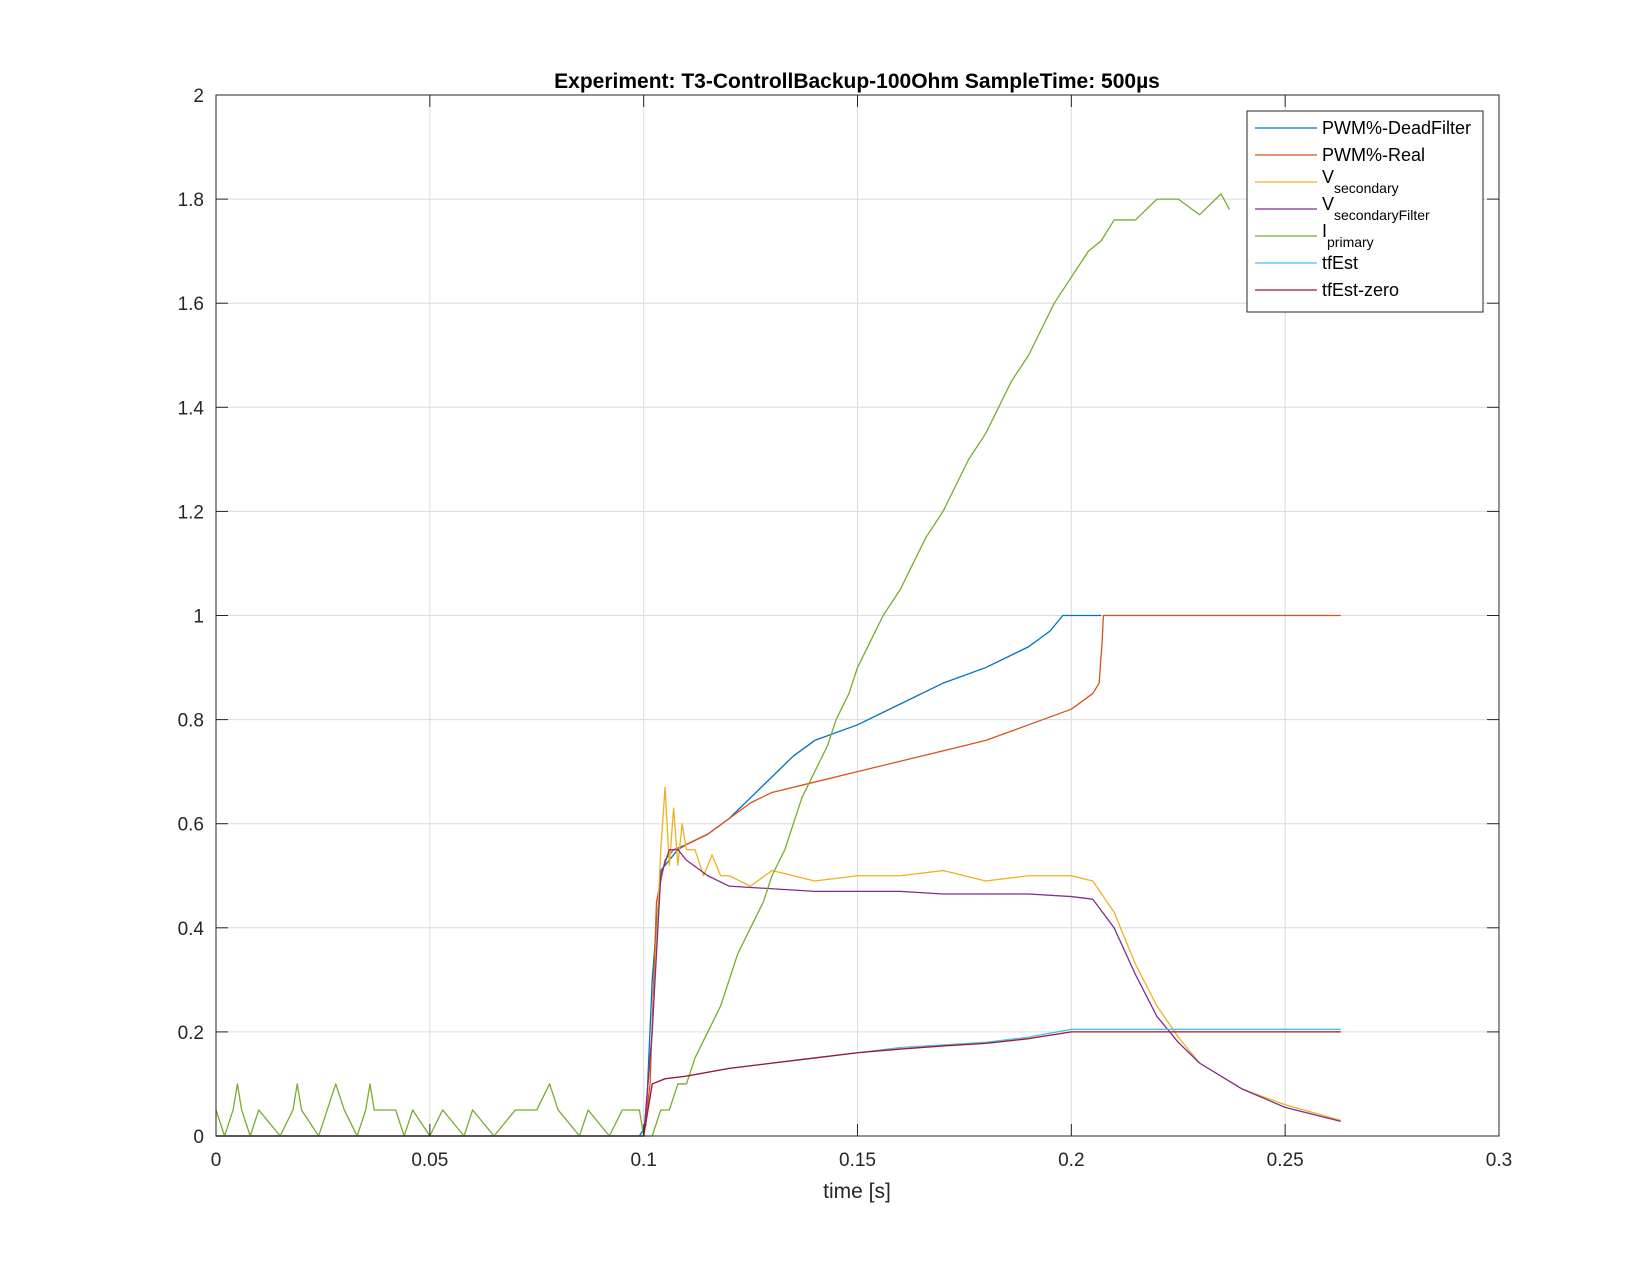 The image size is (1650, 1275). I want to click on y-tick-label: 0.2, so click(191, 1033).